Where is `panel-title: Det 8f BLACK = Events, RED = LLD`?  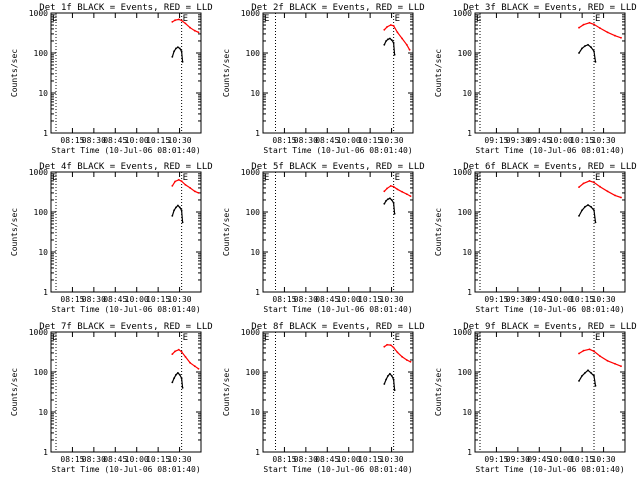
panel-title: Det 8f BLACK = Events, RED = LLD is located at coordinates (337, 327).